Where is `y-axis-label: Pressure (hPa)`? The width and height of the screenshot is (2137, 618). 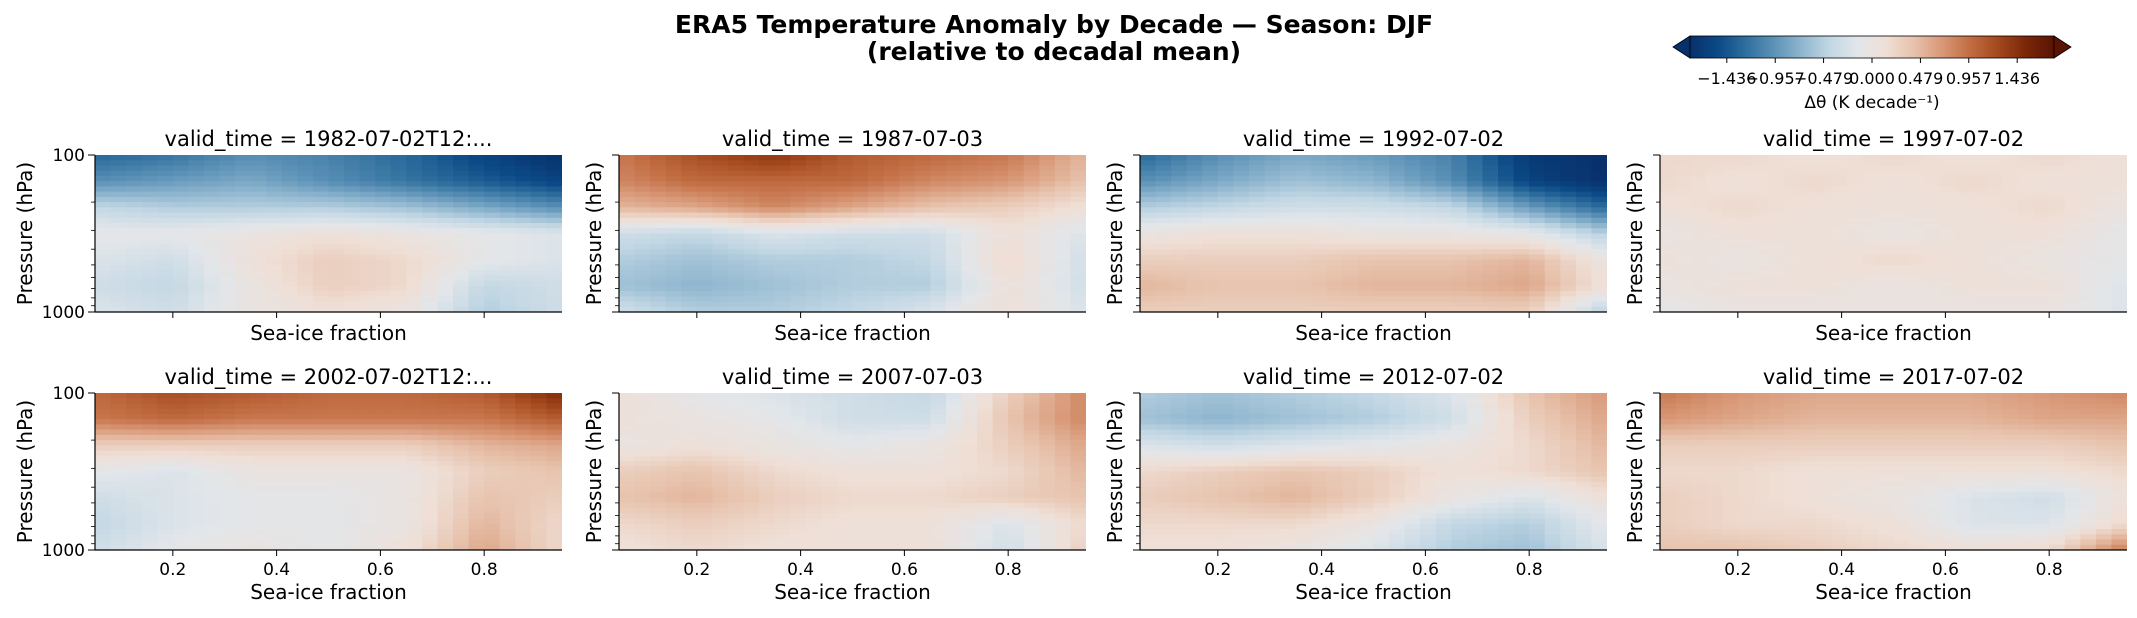
y-axis-label: Pressure (hPa) is located at coordinates (1635, 233).